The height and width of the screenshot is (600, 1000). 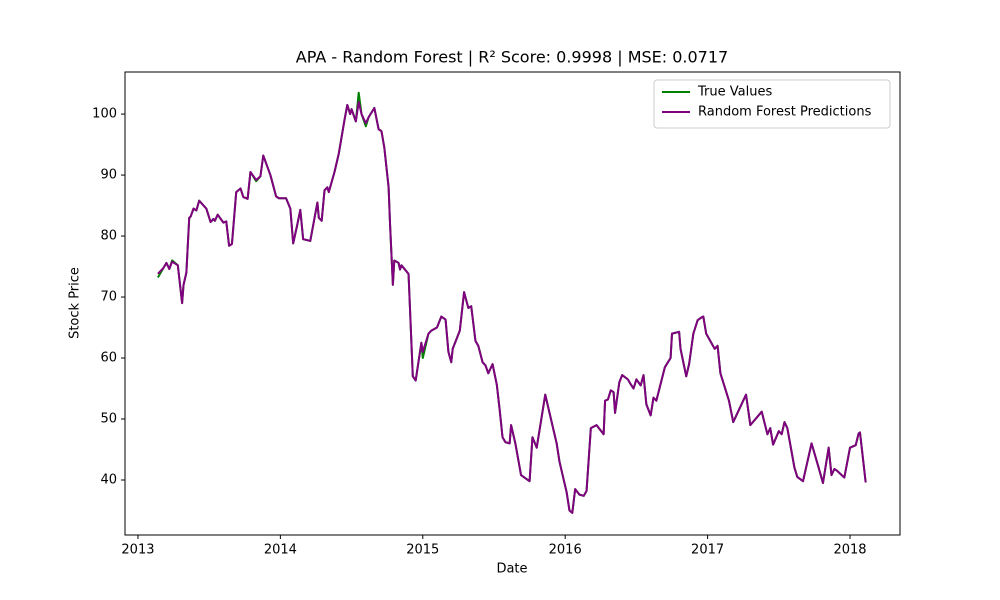 What do you see at coordinates (707, 550) in the screenshot?
I see `x-tick-label: 2017` at bounding box center [707, 550].